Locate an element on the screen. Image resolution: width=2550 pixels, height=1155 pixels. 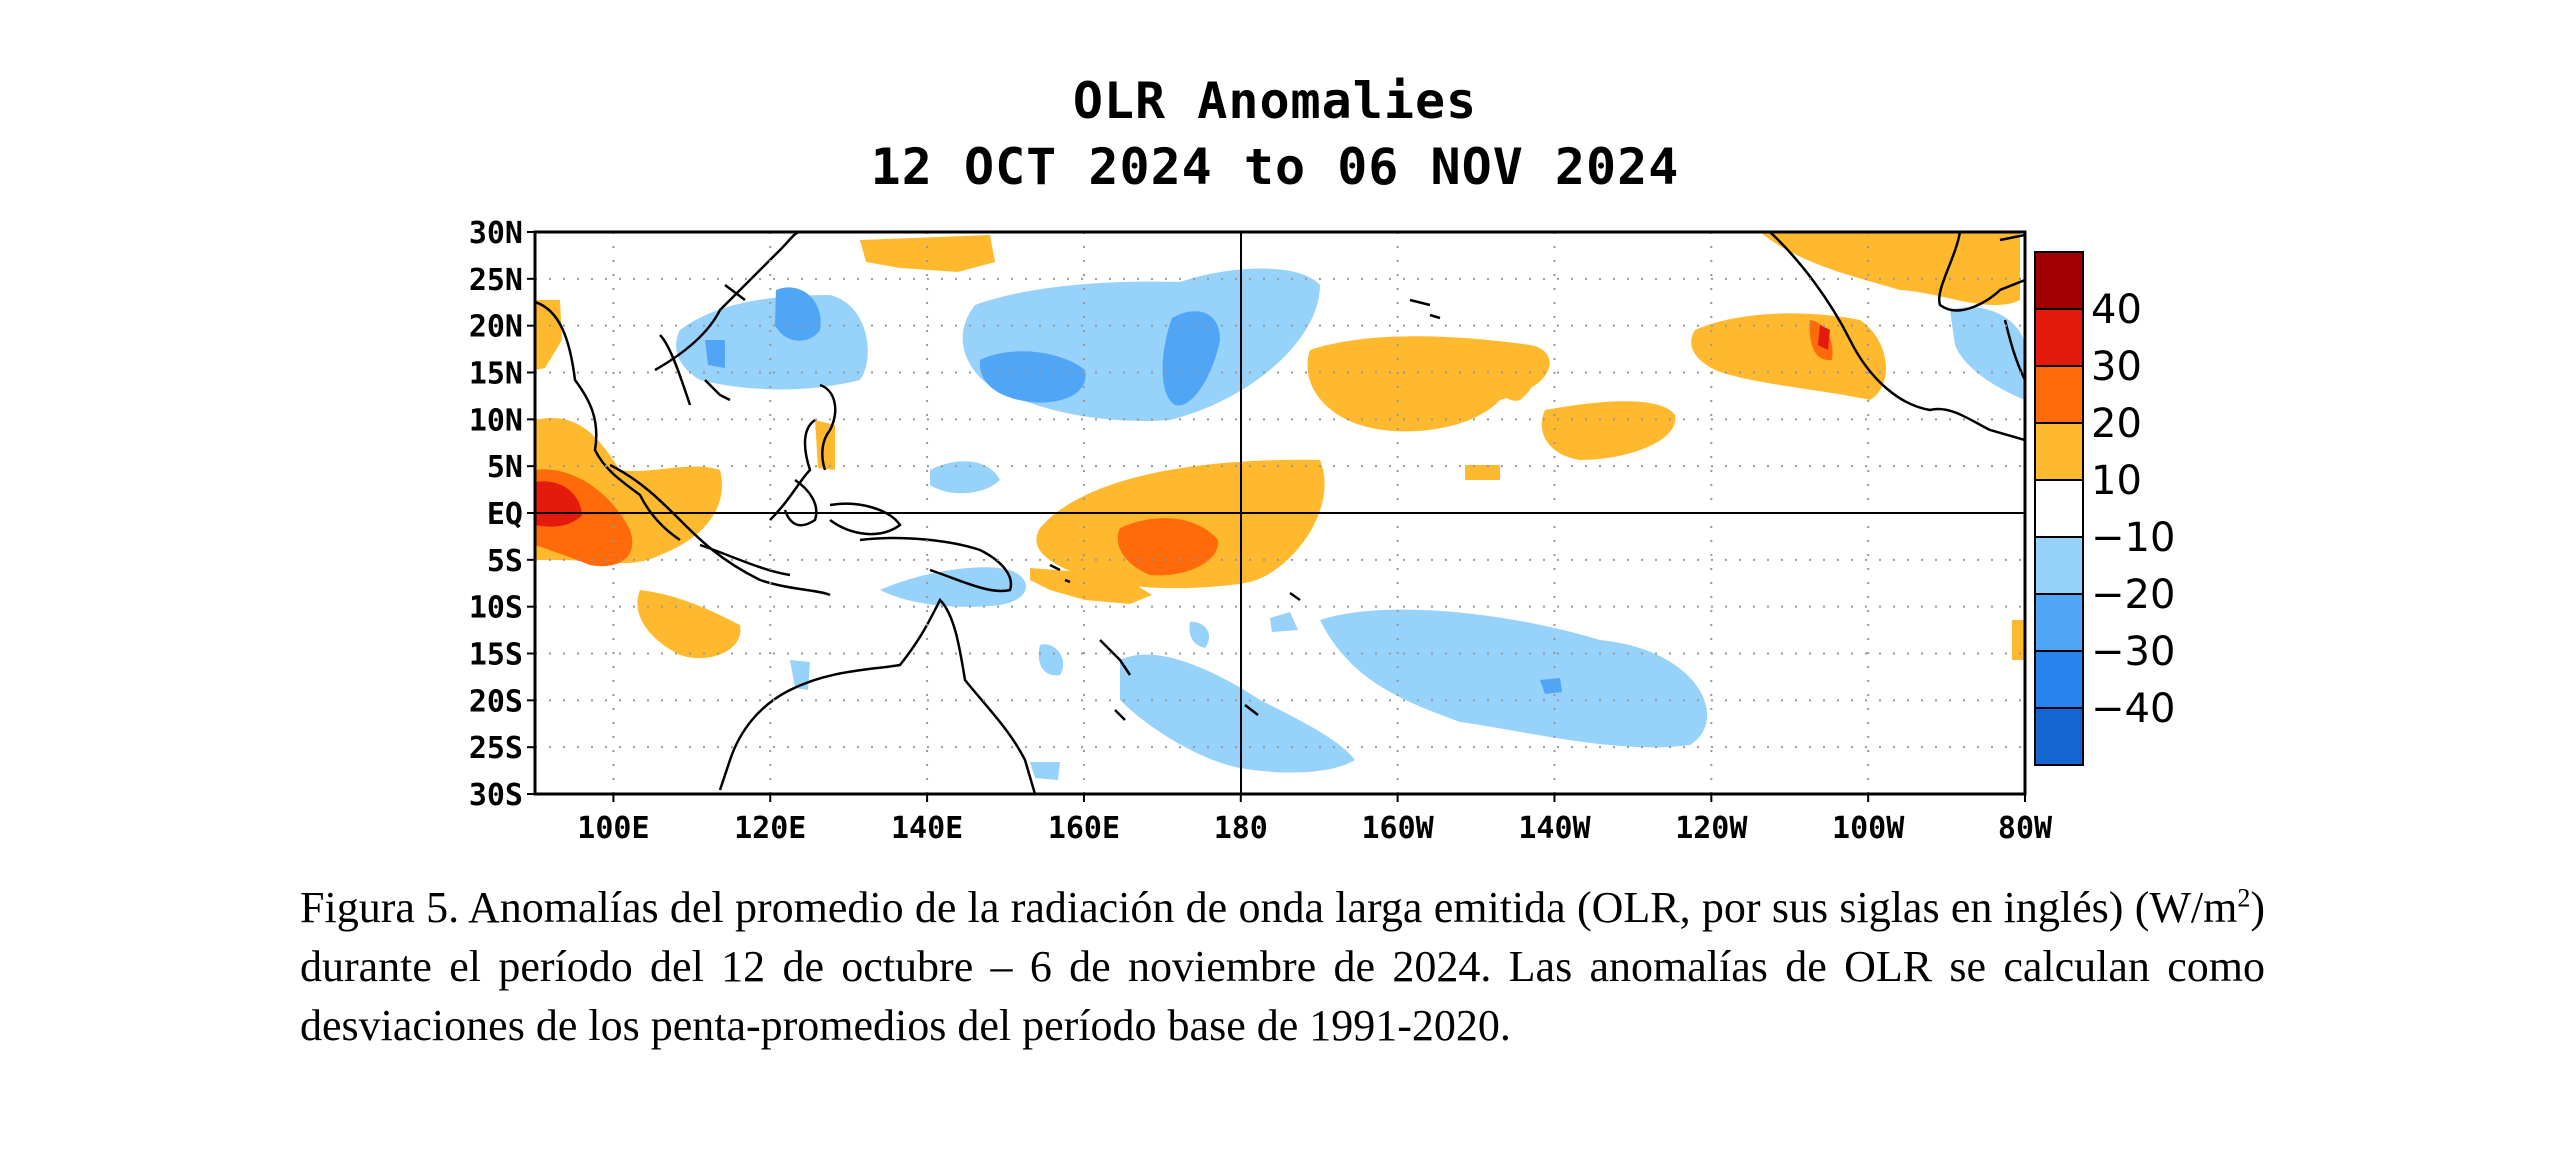
lon-label: 160E is located at coordinates (1084, 828).